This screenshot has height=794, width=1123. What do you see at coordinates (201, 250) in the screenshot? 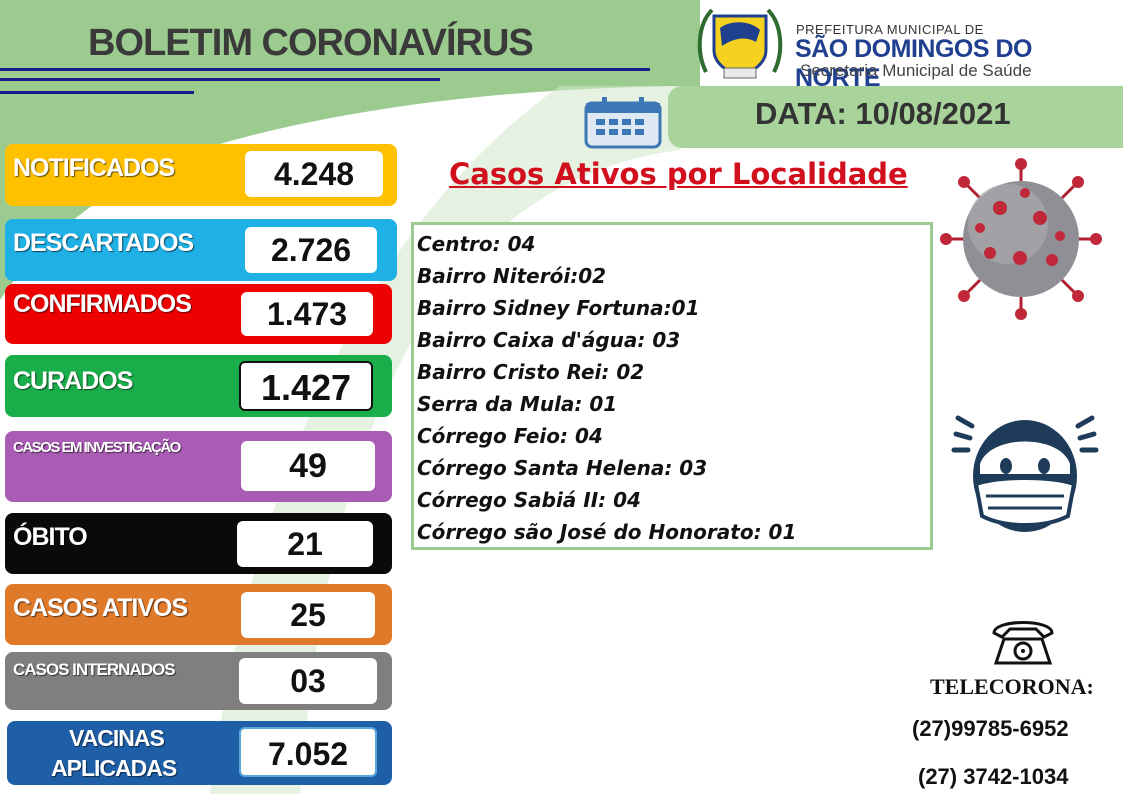
I see `descartados-panel: DESCARTADOS 2.726` at bounding box center [201, 250].